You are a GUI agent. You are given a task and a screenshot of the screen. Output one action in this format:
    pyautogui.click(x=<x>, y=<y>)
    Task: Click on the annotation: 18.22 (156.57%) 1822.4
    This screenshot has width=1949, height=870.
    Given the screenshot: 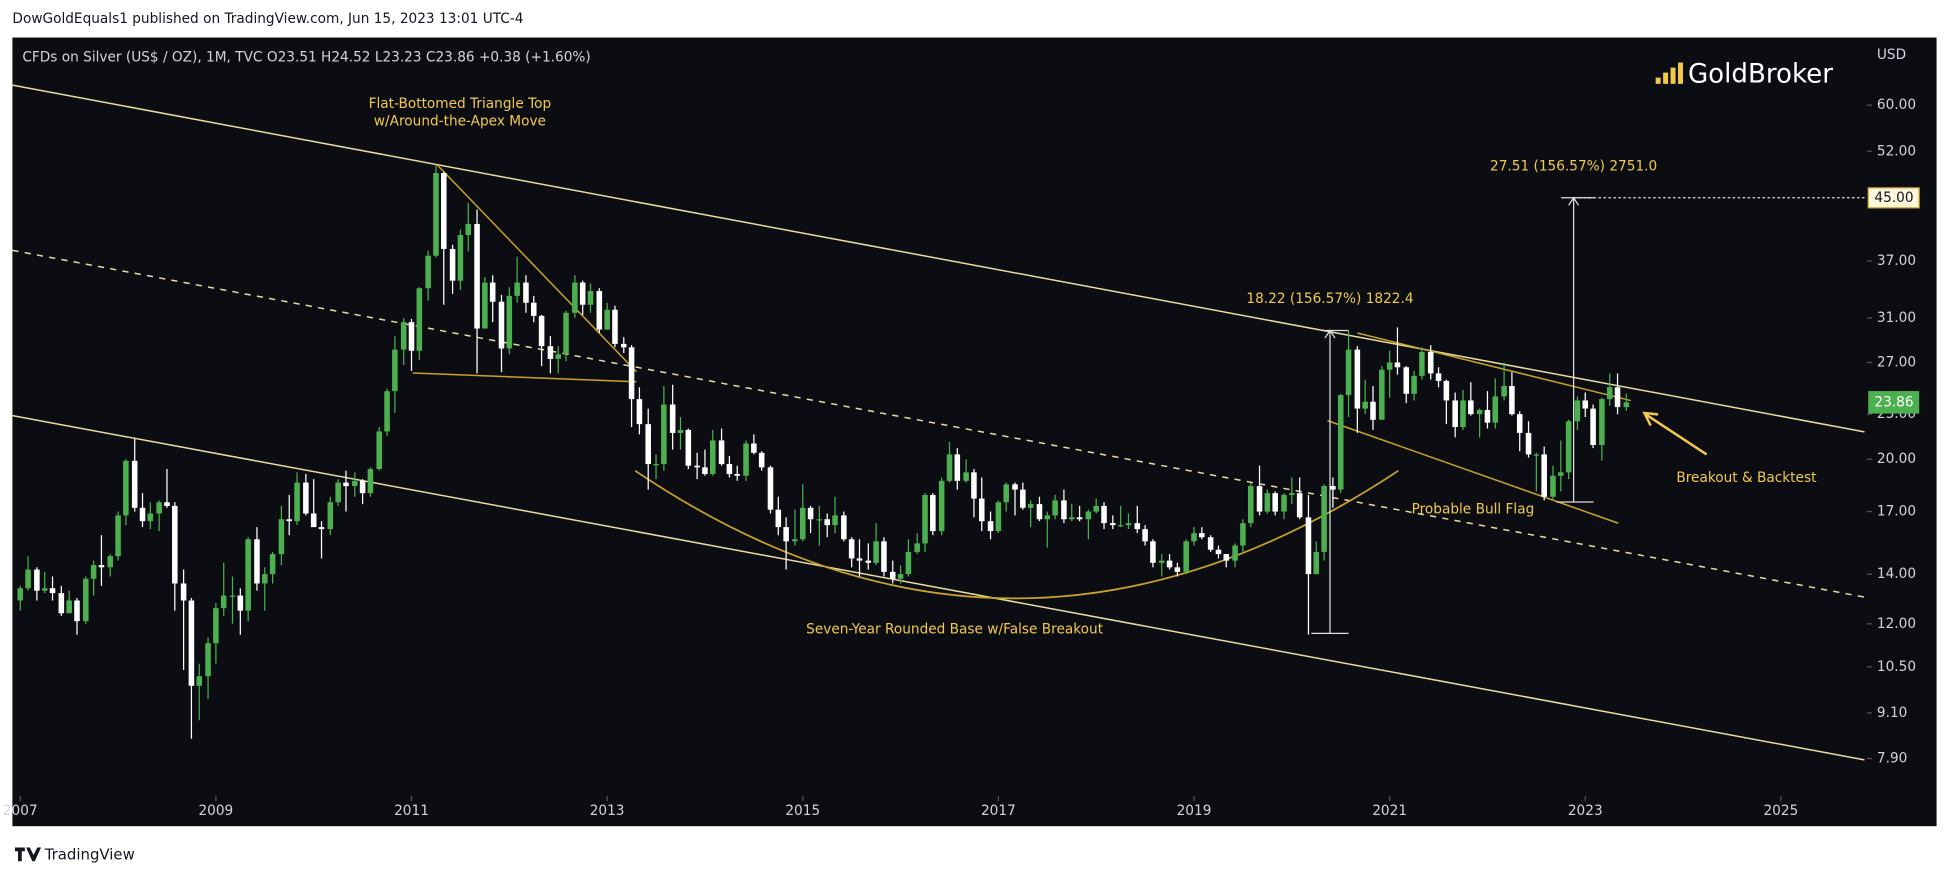 What is the action you would take?
    pyautogui.click(x=1329, y=299)
    